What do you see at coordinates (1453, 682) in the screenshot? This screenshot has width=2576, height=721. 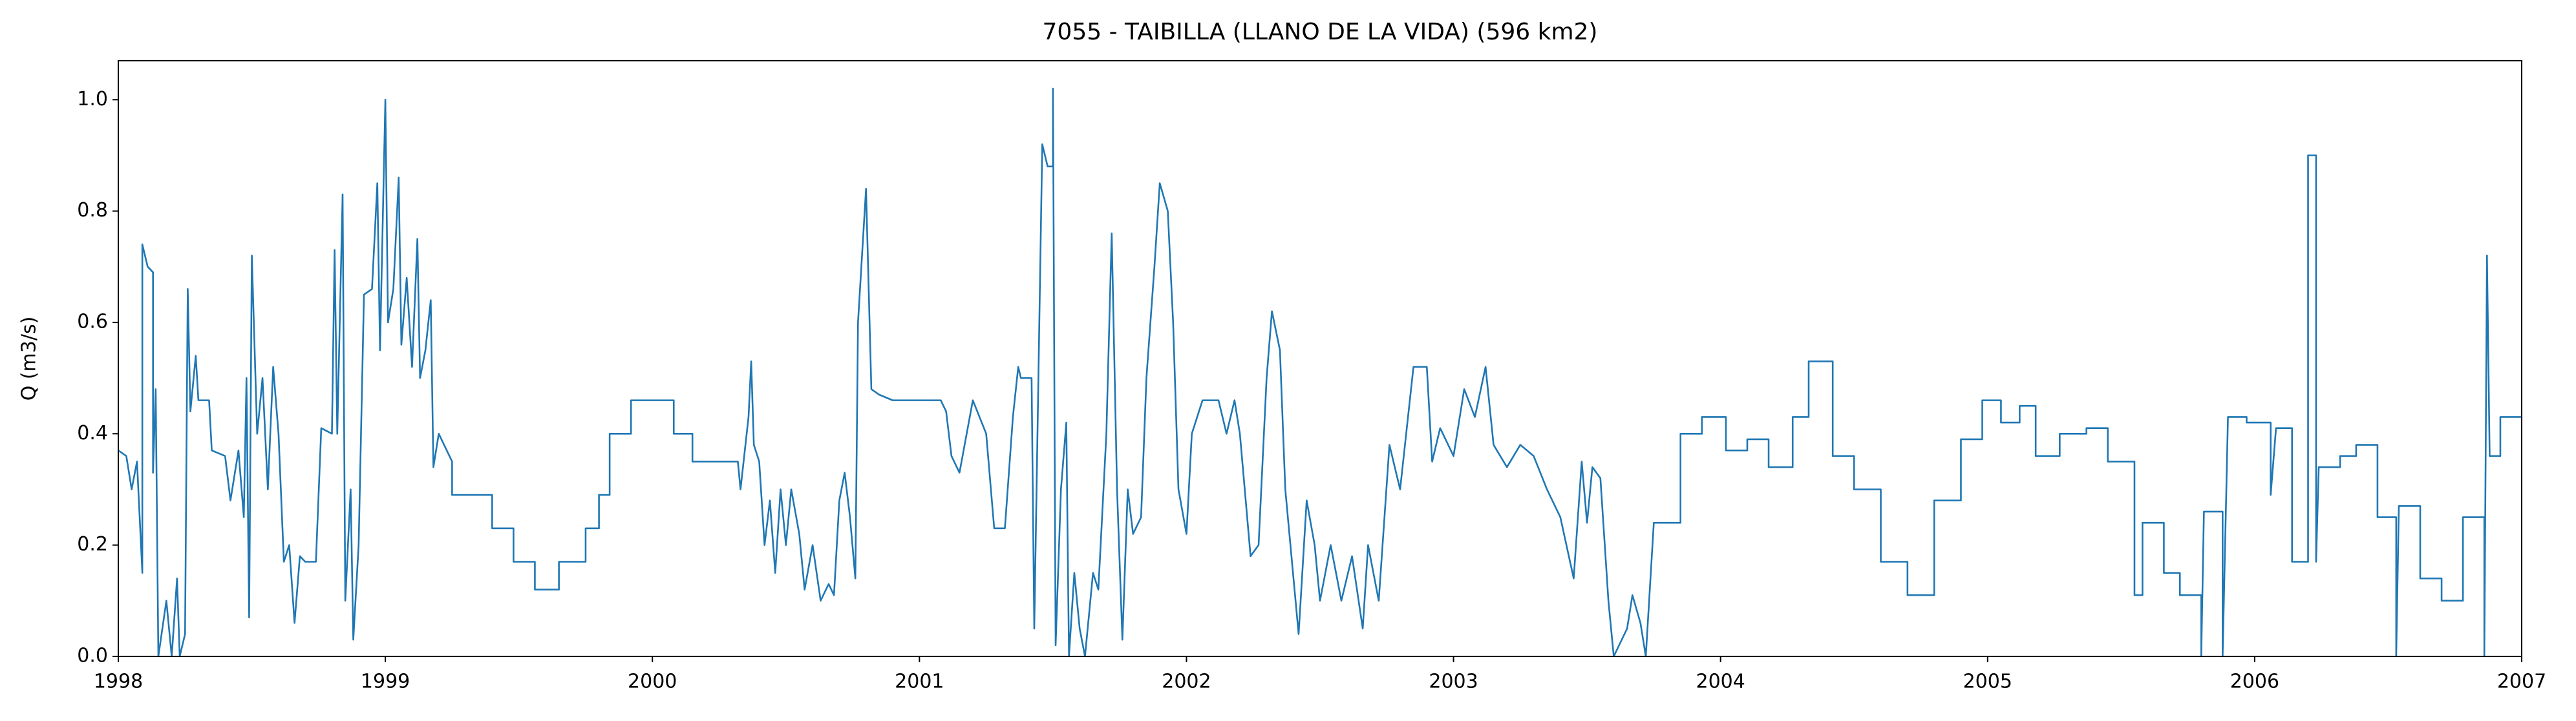 I see `x-tick-label: 2003` at bounding box center [1453, 682].